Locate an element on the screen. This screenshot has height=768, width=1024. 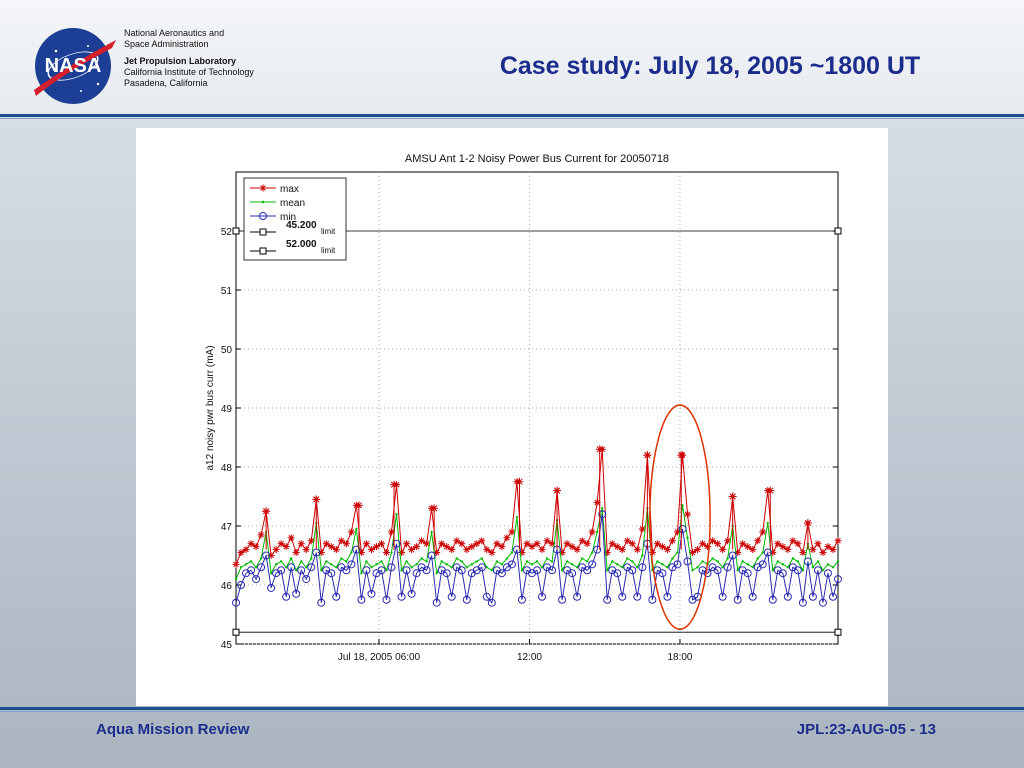
y-tick-label: 46 is located at coordinates (227, 586).